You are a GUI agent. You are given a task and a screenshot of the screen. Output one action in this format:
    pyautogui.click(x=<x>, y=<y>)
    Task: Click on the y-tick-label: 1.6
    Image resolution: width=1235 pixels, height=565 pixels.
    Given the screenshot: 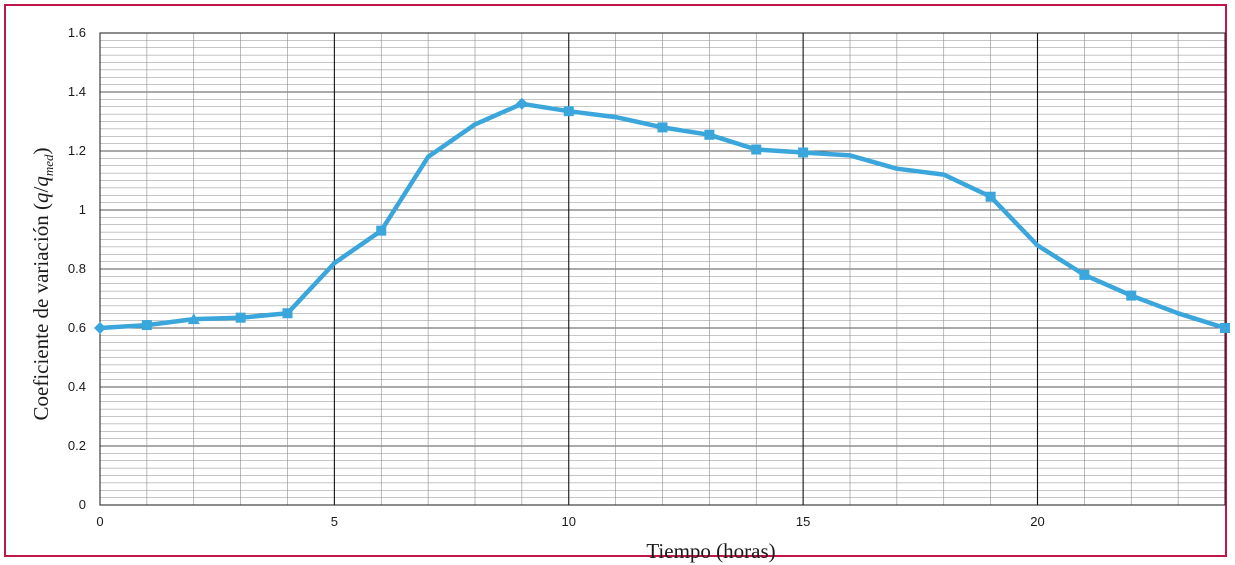 What is the action you would take?
    pyautogui.click(x=77, y=32)
    